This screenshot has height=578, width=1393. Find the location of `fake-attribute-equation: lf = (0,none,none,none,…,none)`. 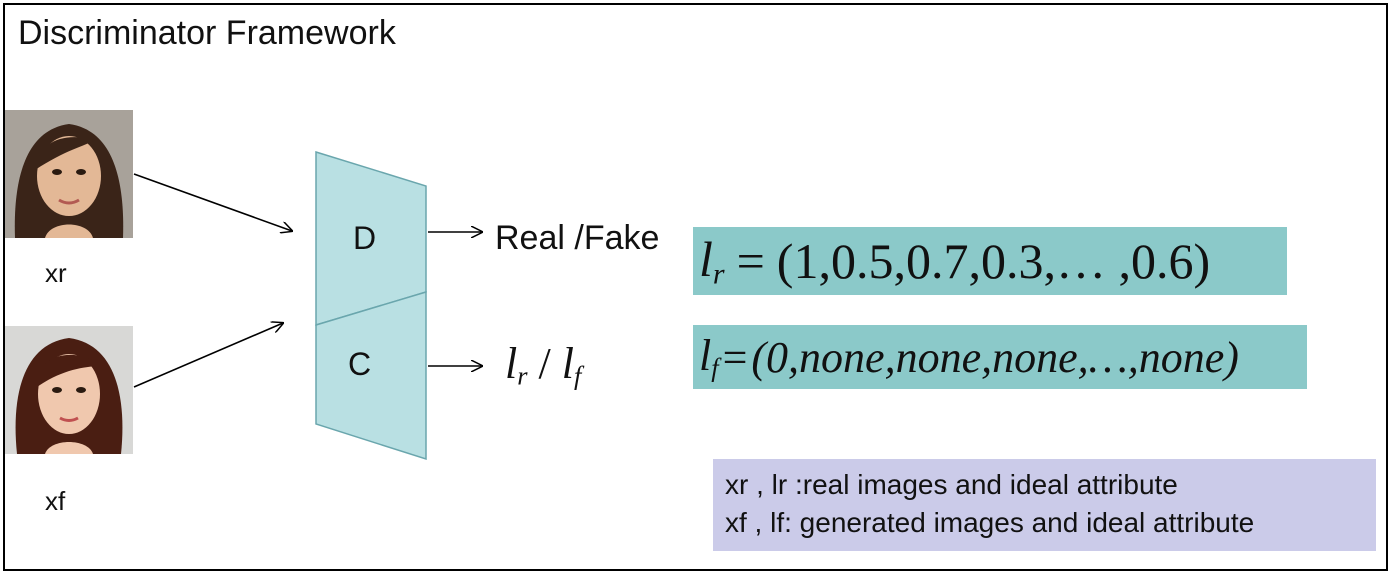

fake-attribute-equation: lf = (0,none,none,none,…,none) is located at coordinates (1000, 357).